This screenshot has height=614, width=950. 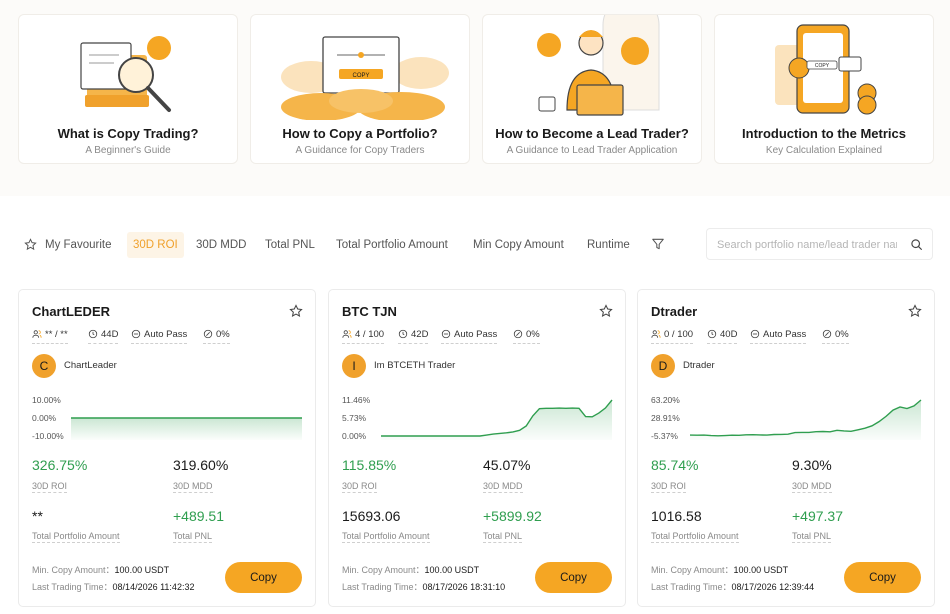 I want to click on last-trading-time: Last Trading Time：08/14/2026 11:42:32, so click(x=113, y=586).